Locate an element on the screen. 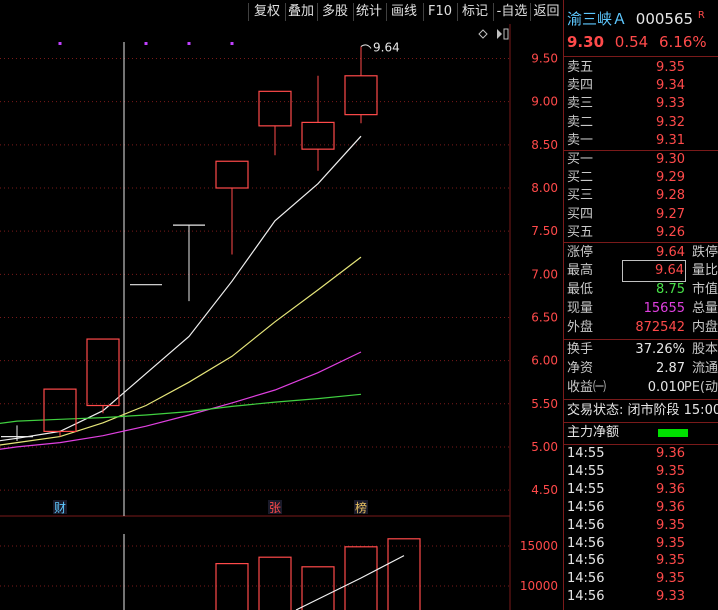 The image size is (718, 610). limit-up-value: 9.64 is located at coordinates (670, 252).